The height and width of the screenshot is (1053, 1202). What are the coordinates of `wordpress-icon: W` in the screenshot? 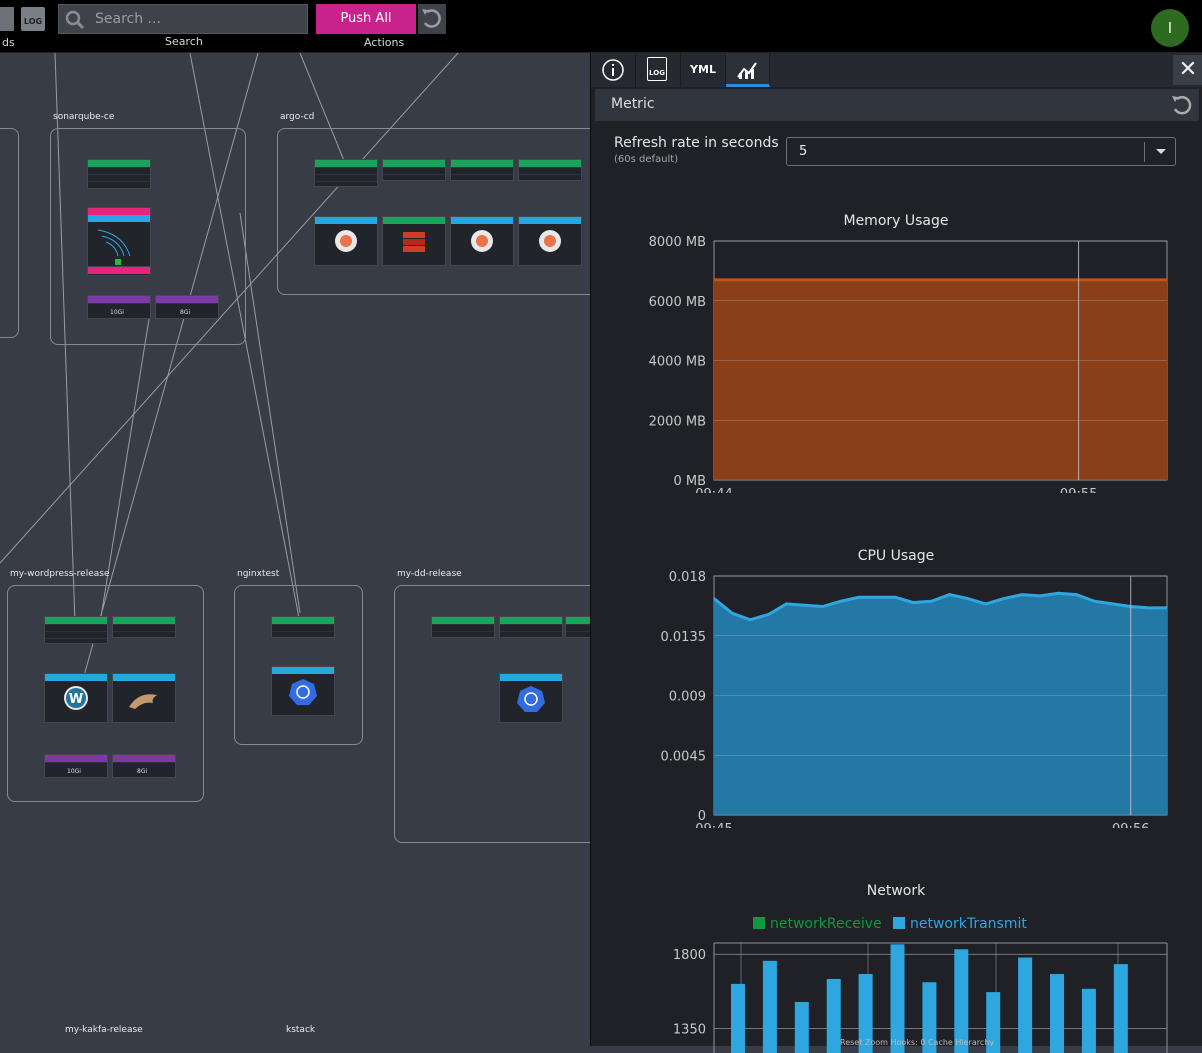 It's located at (76, 698).